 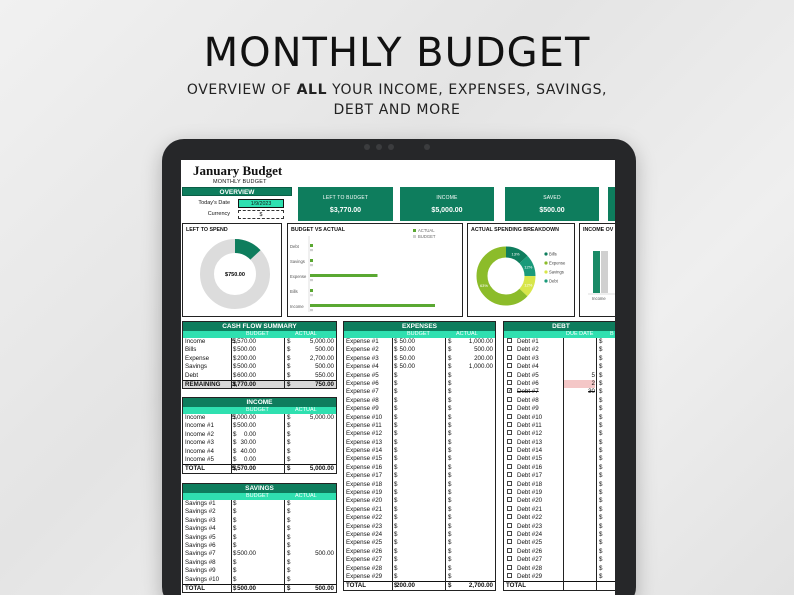 I want to click on table-row: Debt #18 $, so click(x=559, y=484).